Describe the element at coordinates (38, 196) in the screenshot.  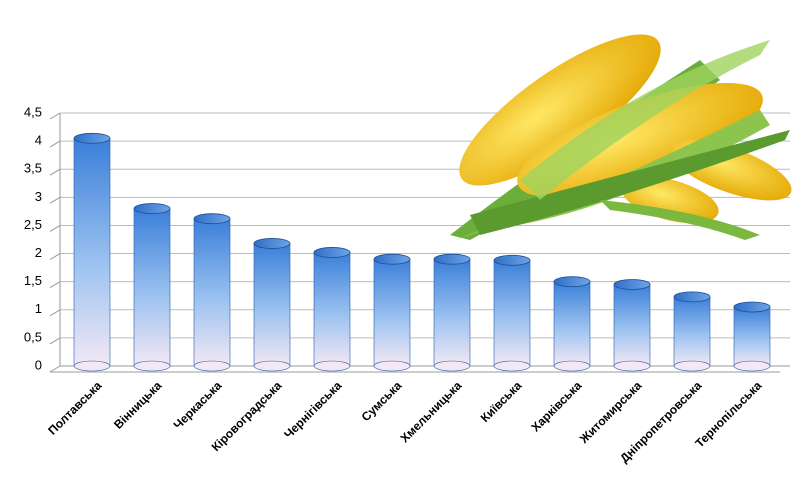
I see `y-tick-label: 3` at that location.